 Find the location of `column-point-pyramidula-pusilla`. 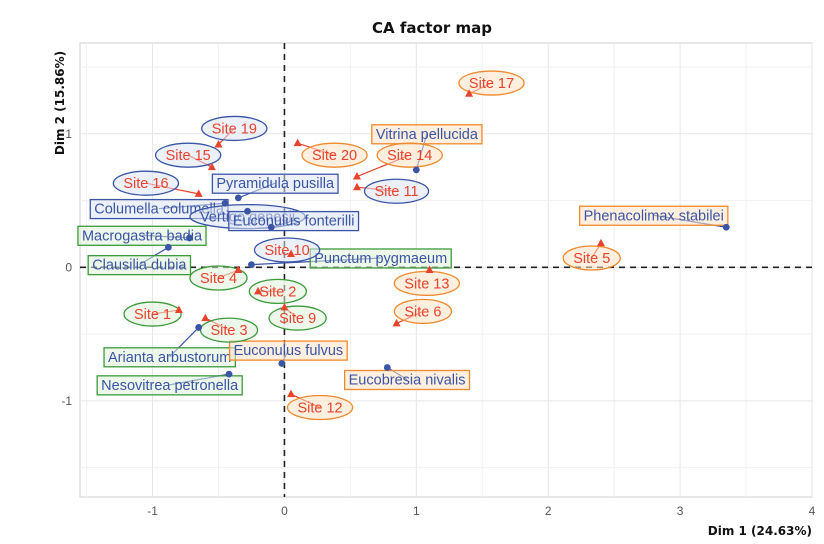

column-point-pyramidula-pusilla is located at coordinates (238, 198).